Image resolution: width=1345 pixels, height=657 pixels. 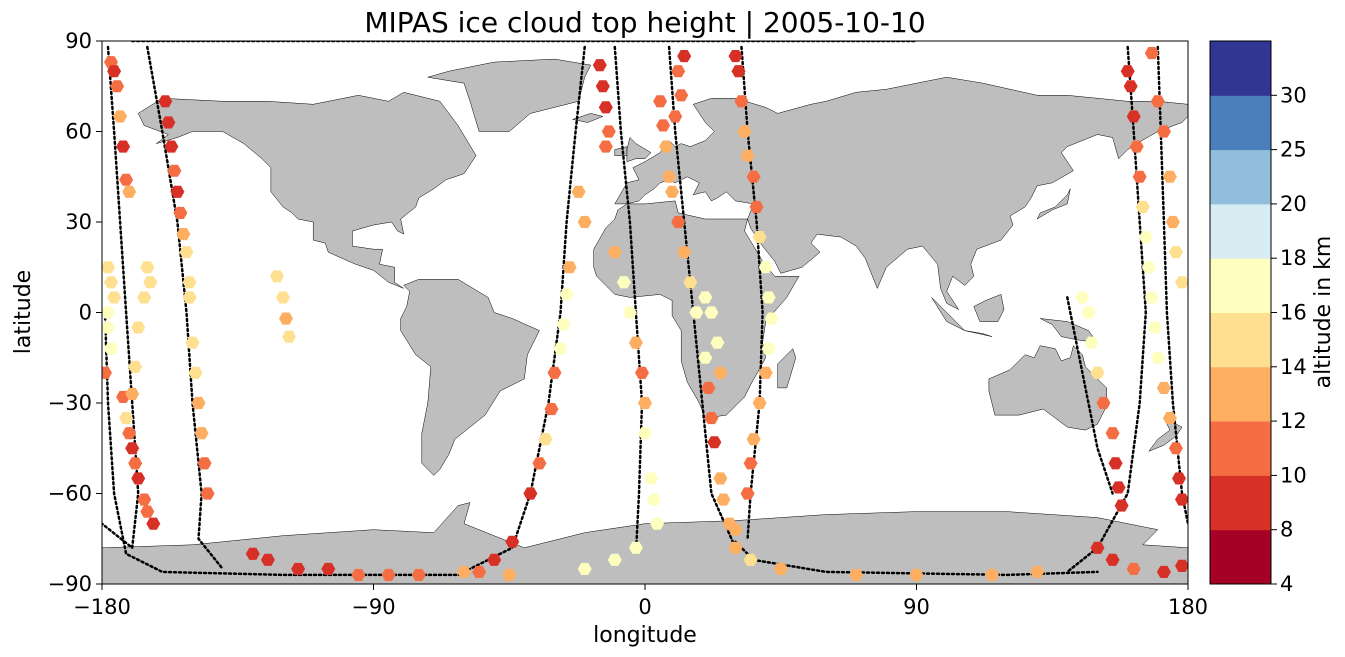 I want to click on colorbar-tick-label-0: 4, so click(x=1286, y=584).